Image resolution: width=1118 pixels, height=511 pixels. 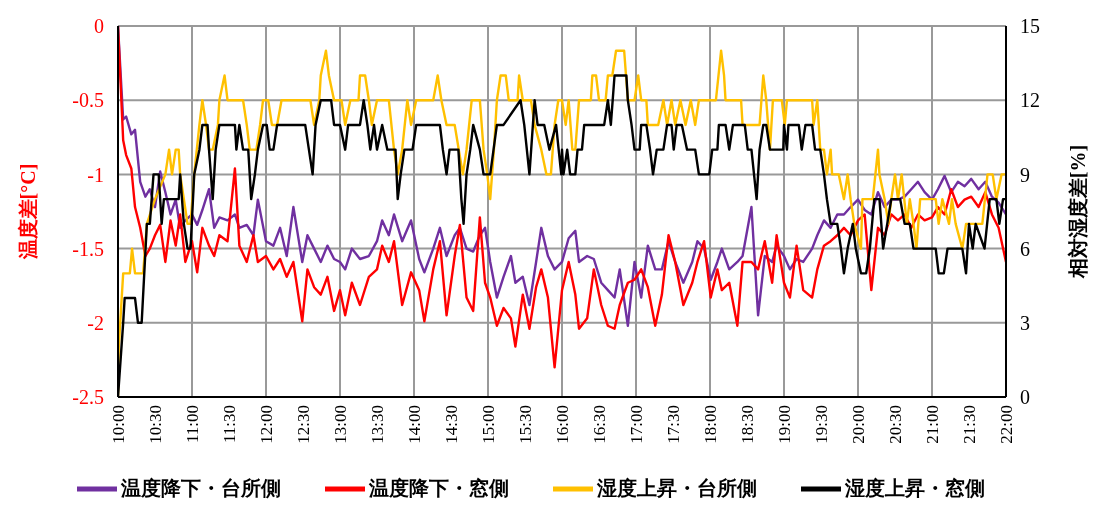 What do you see at coordinates (1025, 322) in the screenshot?
I see `y2-tick-label: 3` at bounding box center [1025, 322].